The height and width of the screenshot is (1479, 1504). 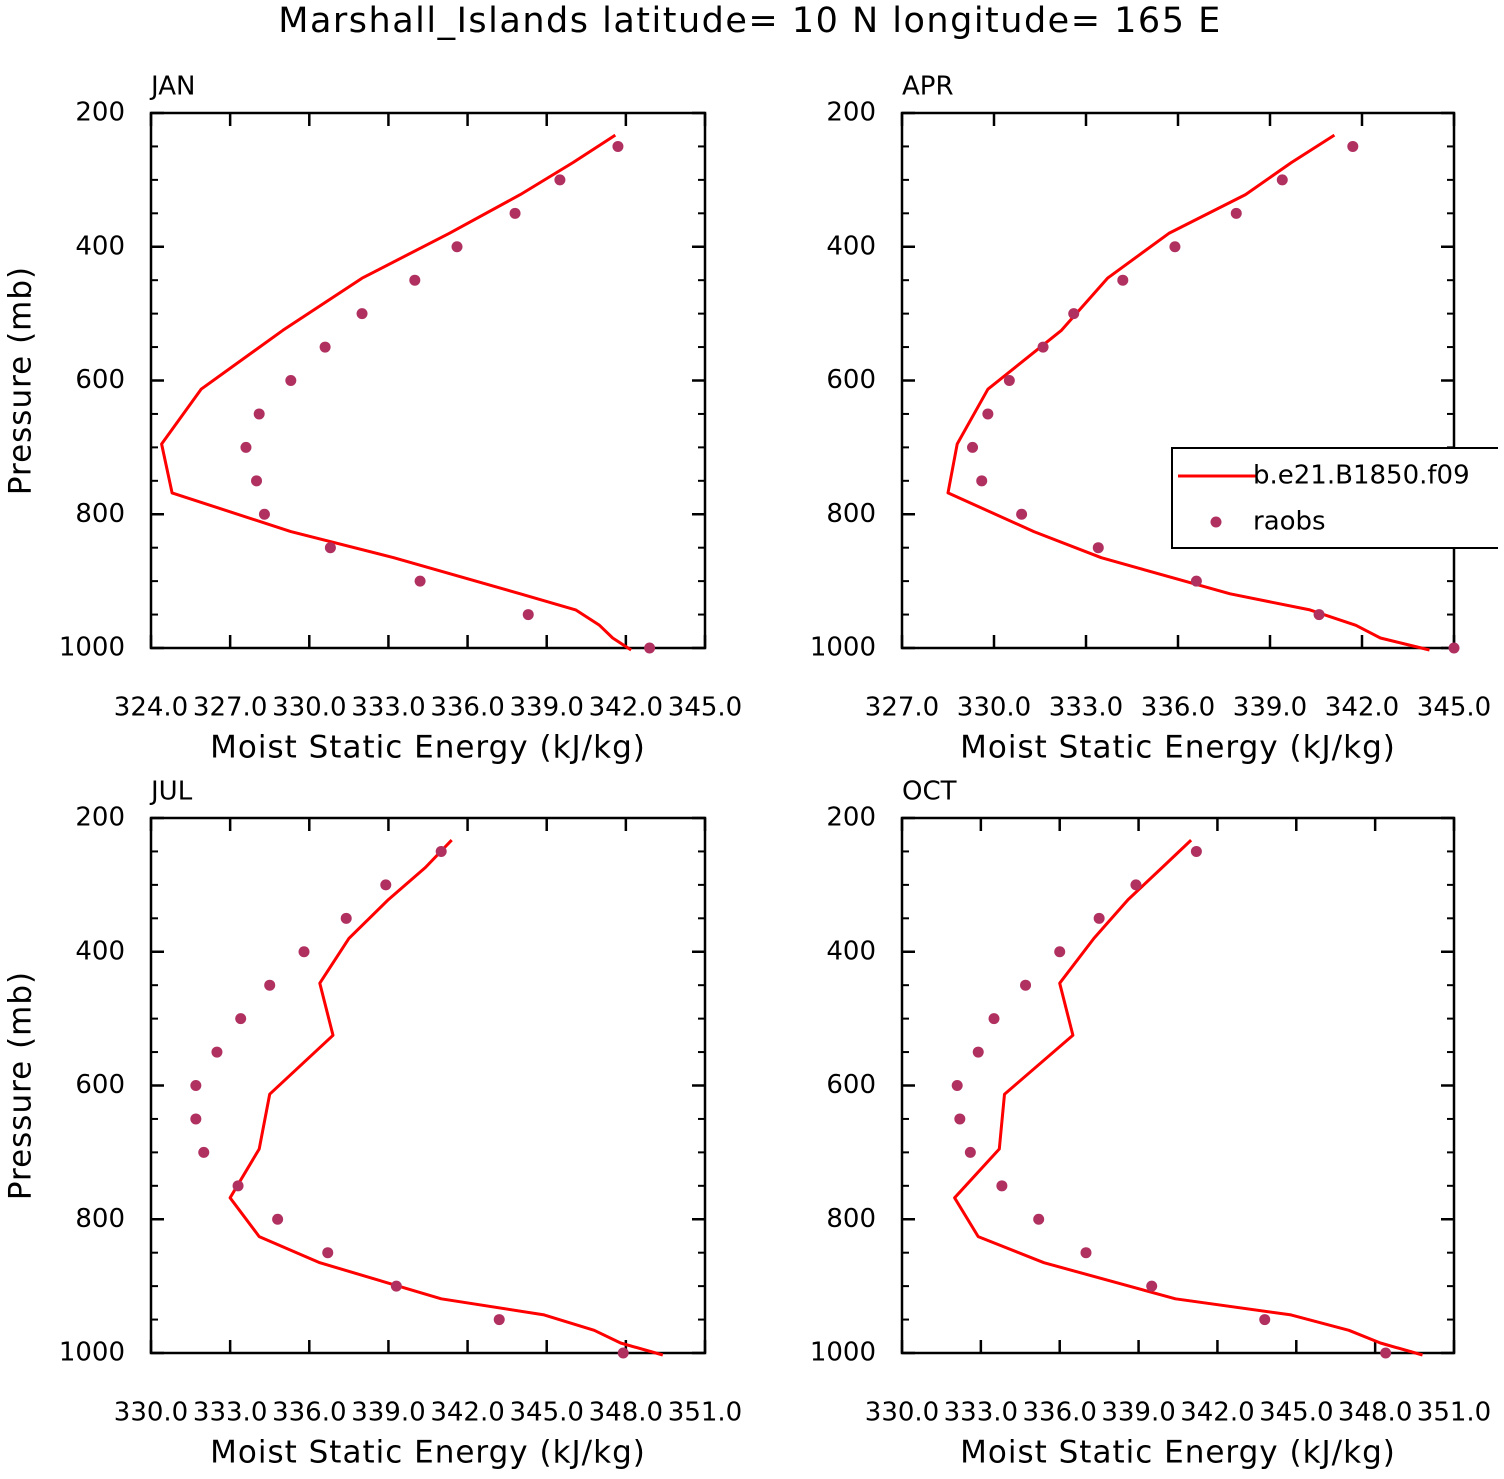 I want to click on x-tick-label: 324.0, so click(x=151, y=708).